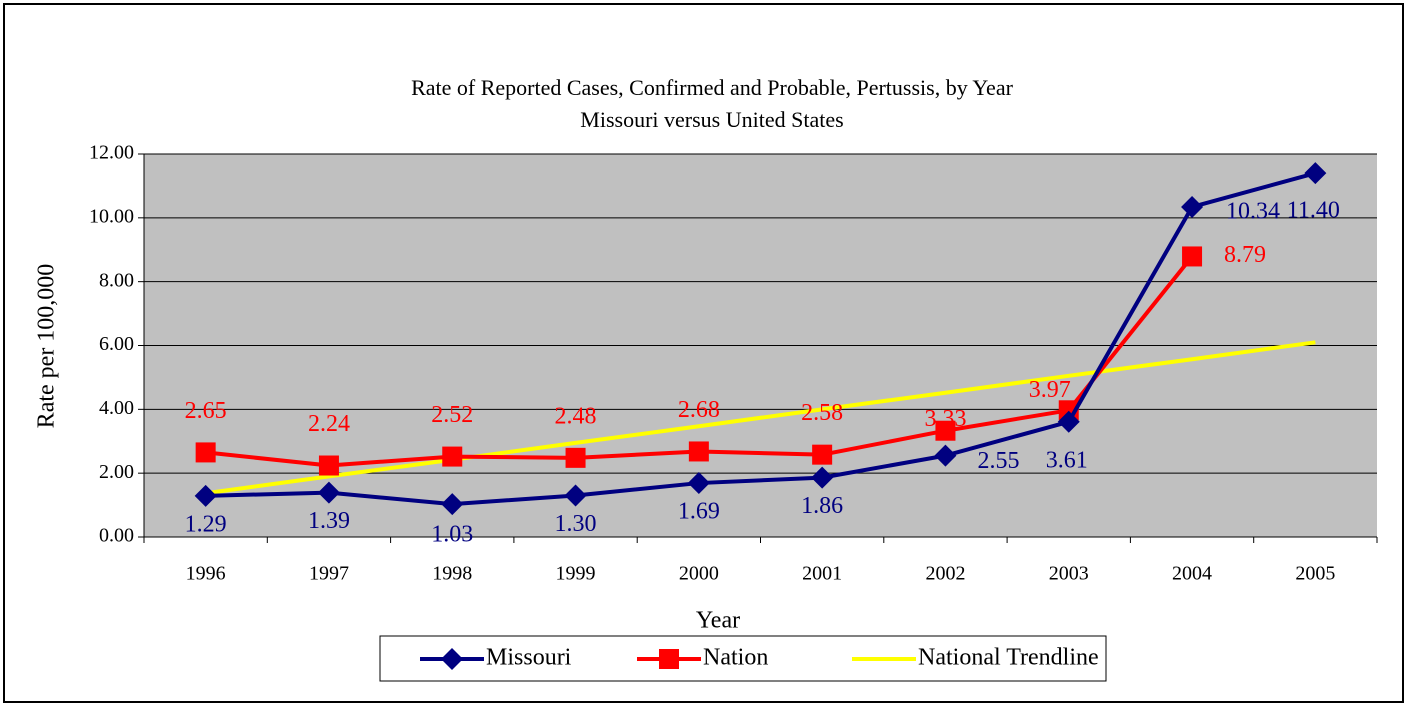  Describe the element at coordinates (1050, 390) in the screenshot. I see `data-label: 3.97` at that location.